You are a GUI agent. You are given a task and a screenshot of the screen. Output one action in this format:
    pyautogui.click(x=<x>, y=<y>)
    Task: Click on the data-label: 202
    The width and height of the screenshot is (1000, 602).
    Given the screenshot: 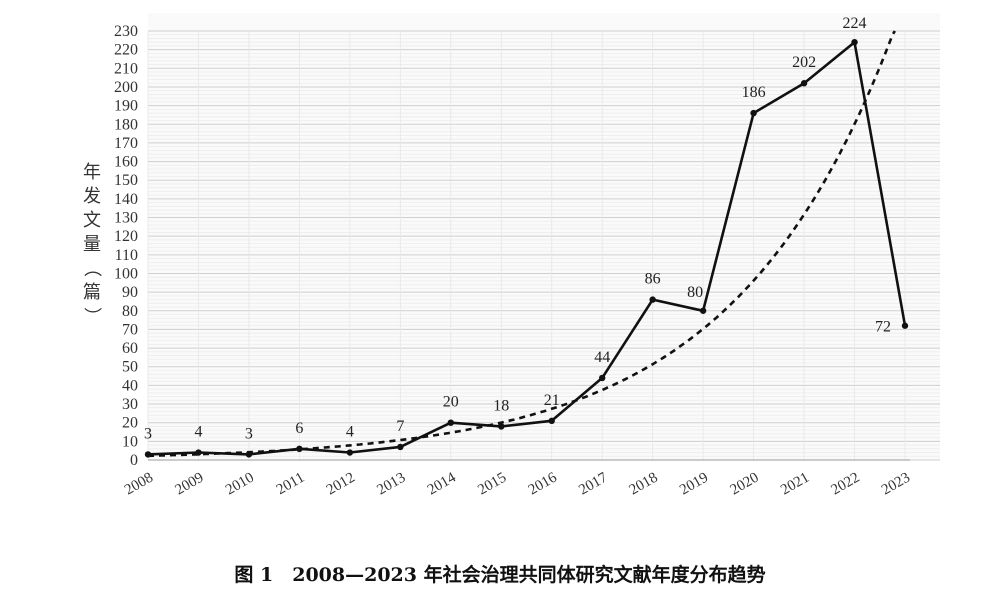 What is the action you would take?
    pyautogui.click(x=804, y=62)
    